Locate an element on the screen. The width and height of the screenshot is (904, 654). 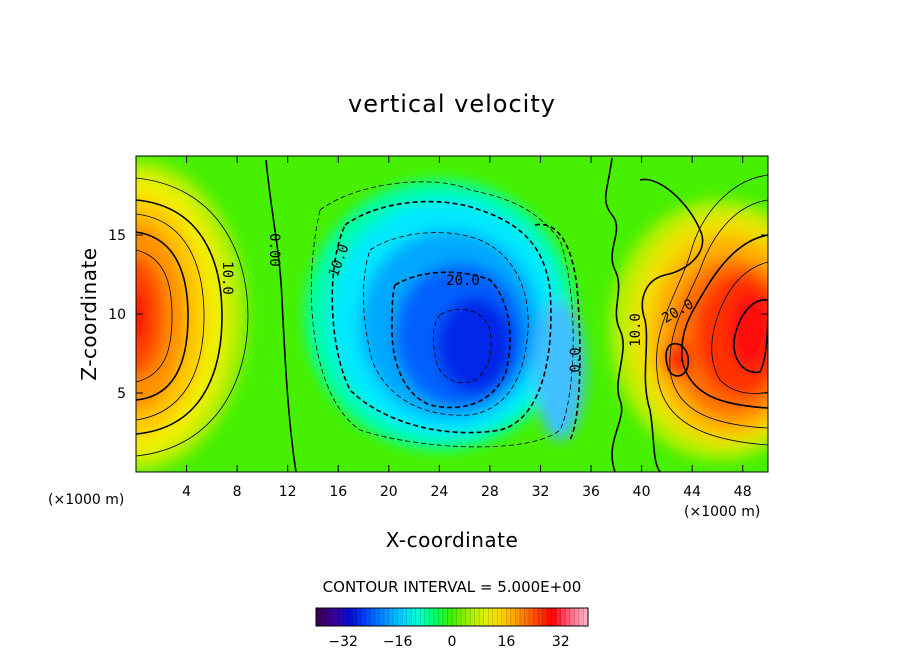
contour-label-zero-center: 0.0 is located at coordinates (576, 359).